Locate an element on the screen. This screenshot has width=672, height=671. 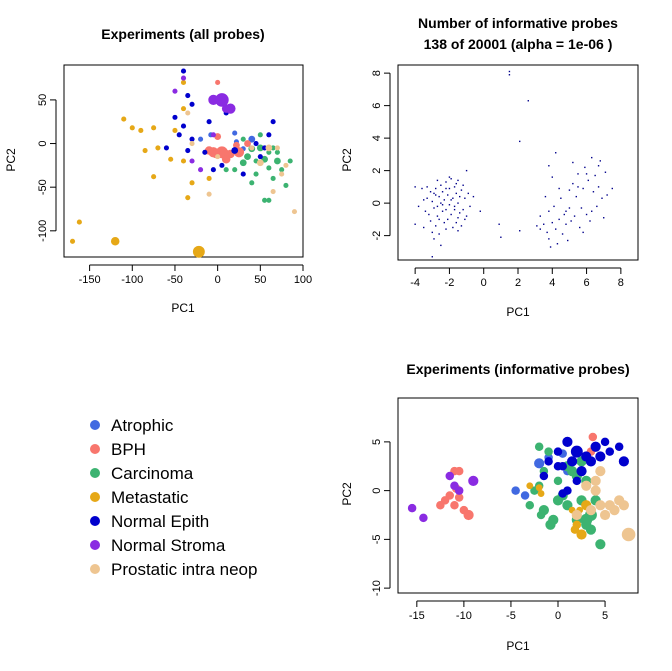
p2-x-tick-label: -4 is located at coordinates (415, 283).